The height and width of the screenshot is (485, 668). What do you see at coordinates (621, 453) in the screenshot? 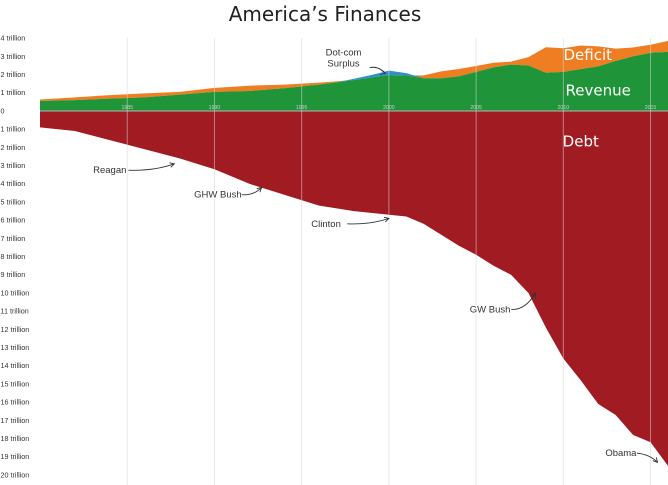
I see `annotation-text: Obama` at bounding box center [621, 453].